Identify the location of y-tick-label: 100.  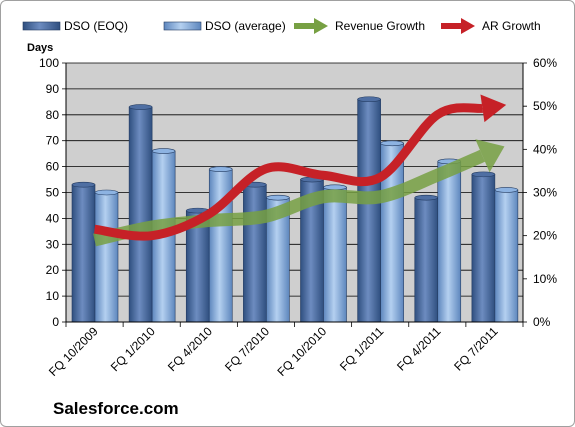
(49, 63).